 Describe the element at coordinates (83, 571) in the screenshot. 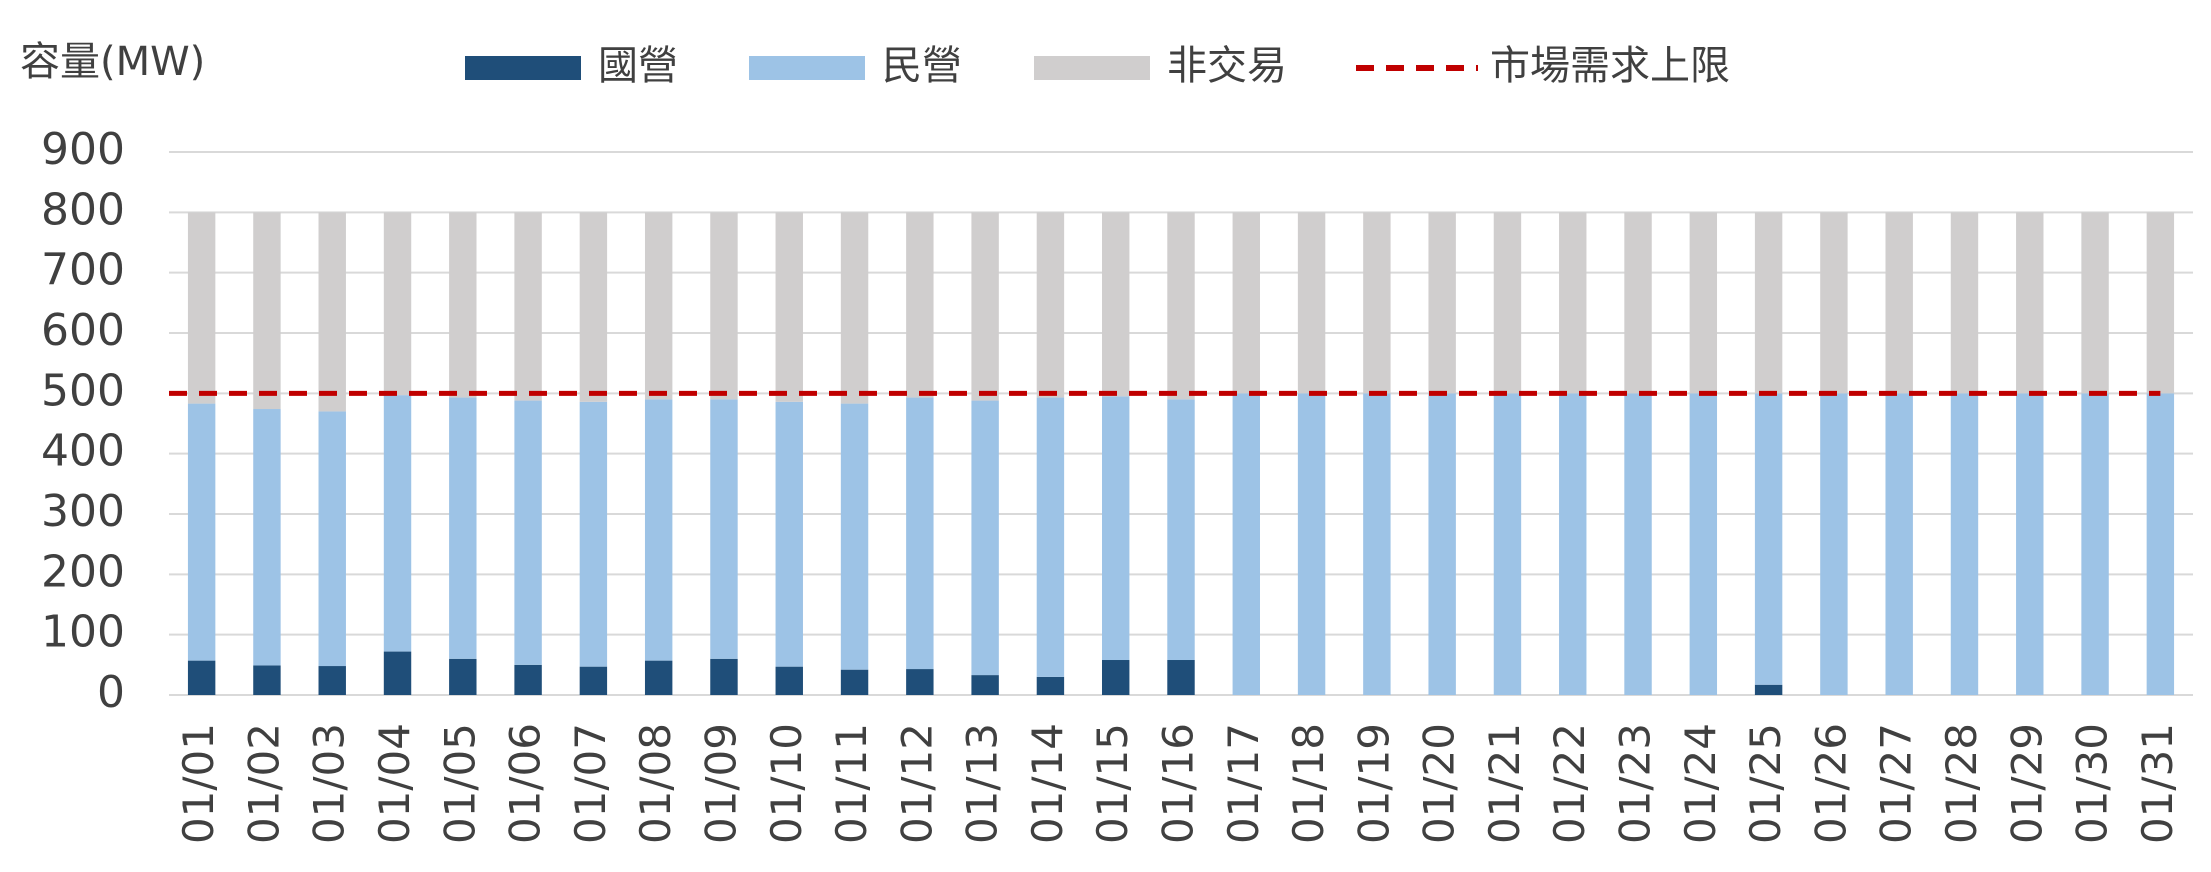

I see `y-tick-label: 200` at that location.